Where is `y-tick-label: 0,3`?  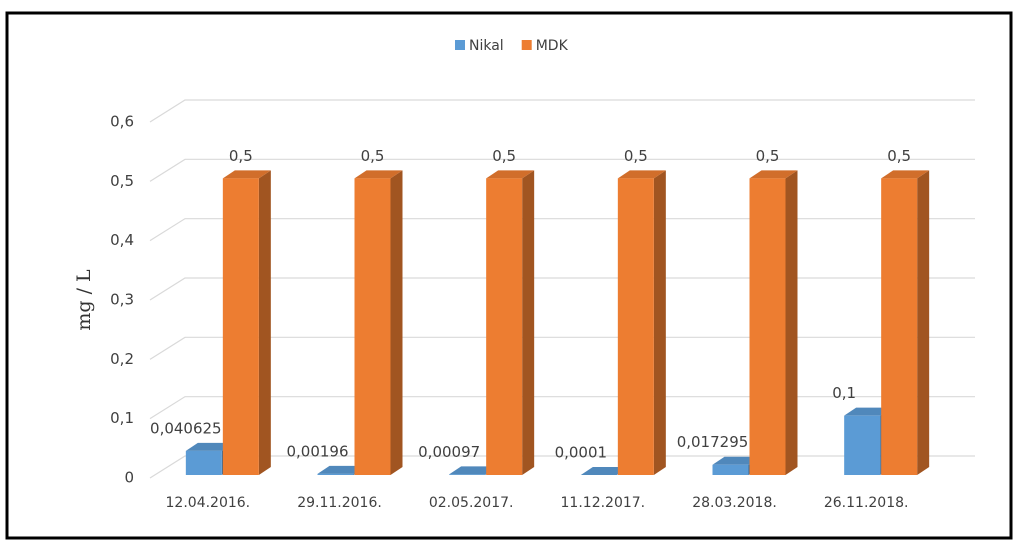
y-tick-label: 0,3 is located at coordinates (122, 300).